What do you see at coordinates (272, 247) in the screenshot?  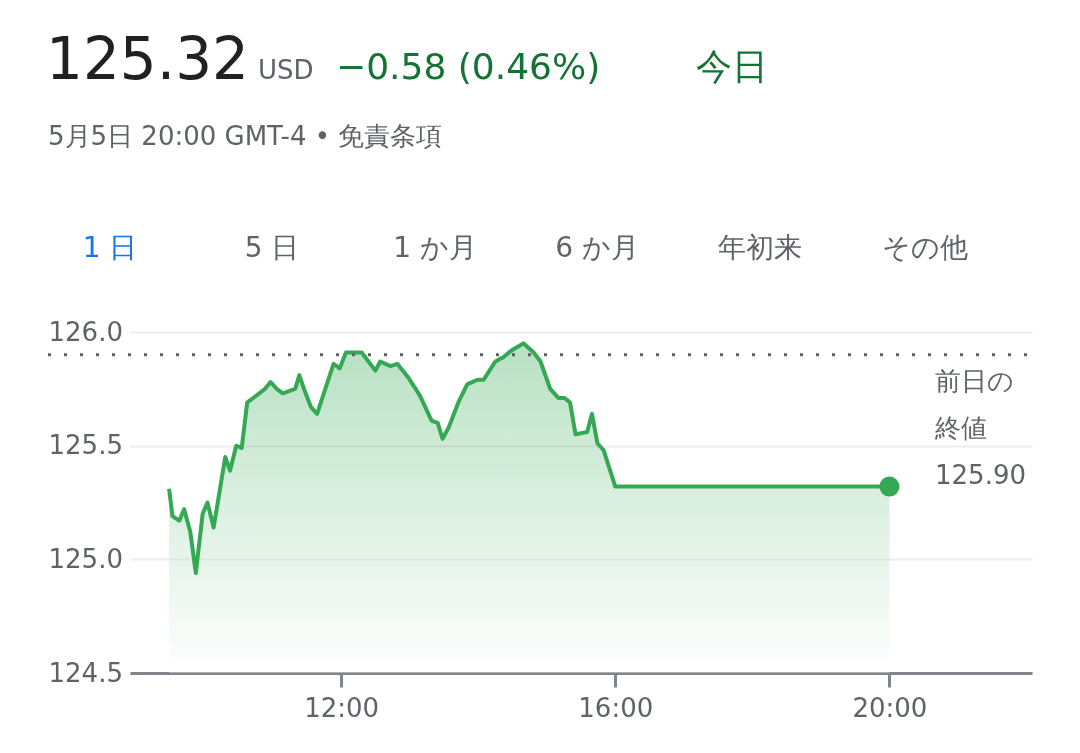 I see `text: 5 日` at bounding box center [272, 247].